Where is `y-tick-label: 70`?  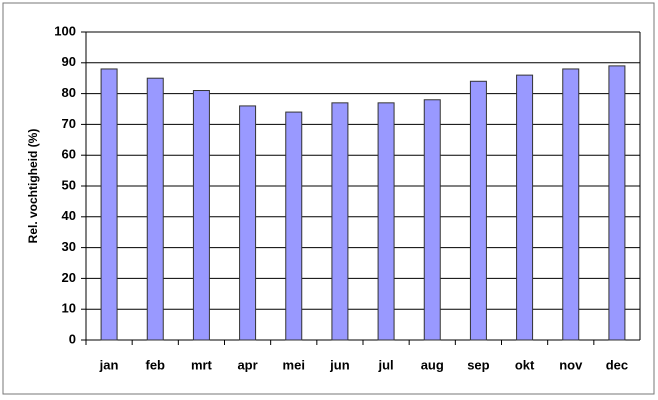 y-tick-label: 70 is located at coordinates (69, 123).